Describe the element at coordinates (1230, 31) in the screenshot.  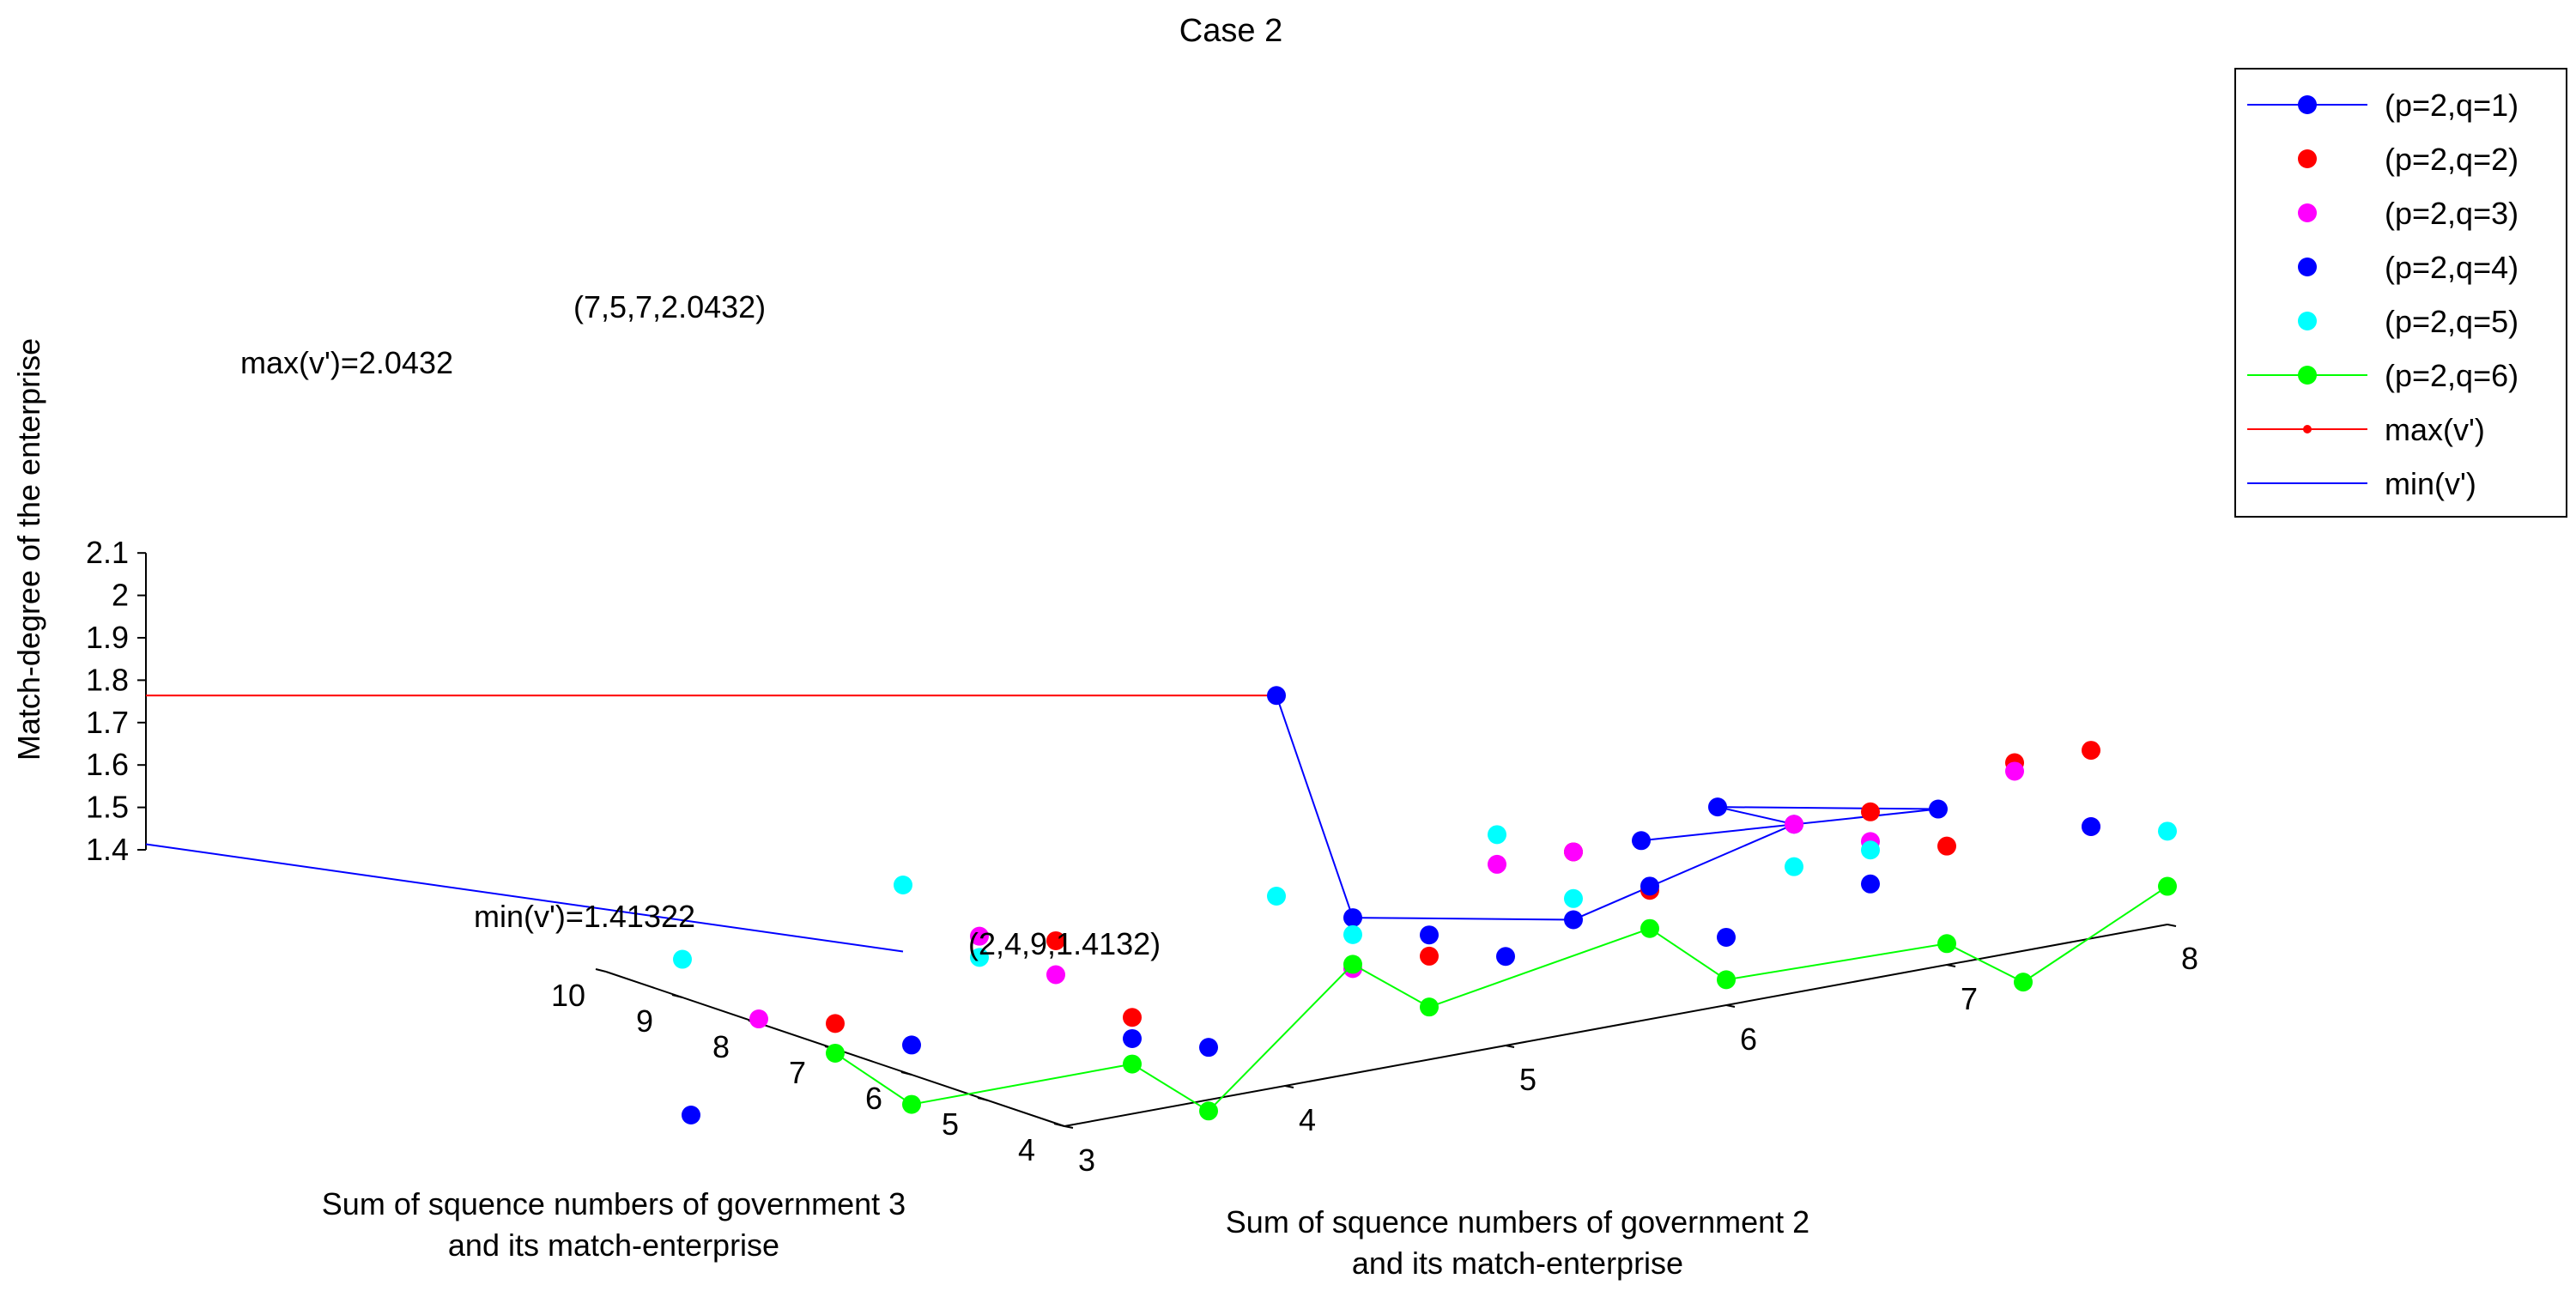
I see `chart-title: Case 2` at that location.